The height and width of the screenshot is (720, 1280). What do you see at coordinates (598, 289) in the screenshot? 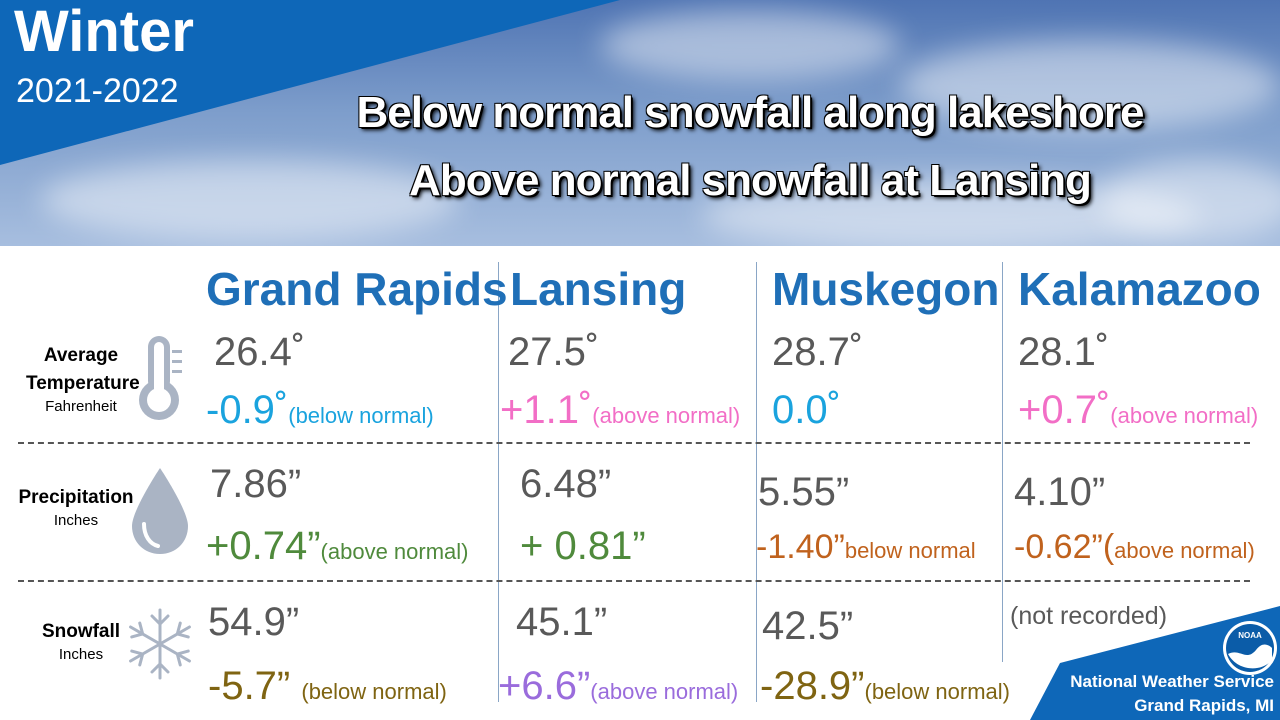
I see `city-header-lansing: Lansing` at bounding box center [598, 289].